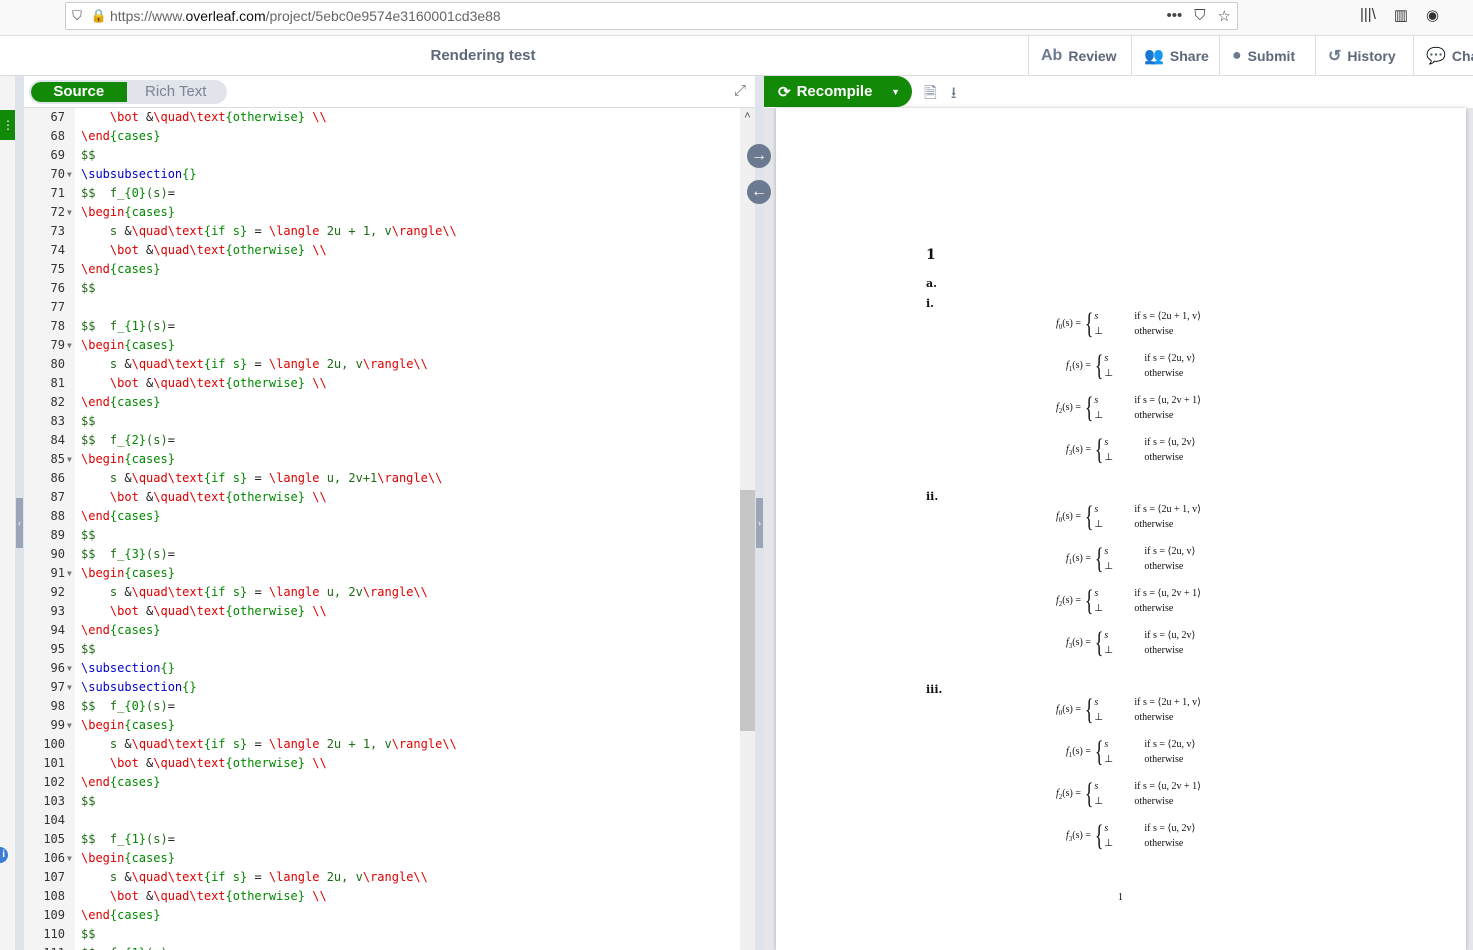 This screenshot has height=950, width=1473. I want to click on code-line: 87 \bot &\quad\text{otherwise} \\, so click(382, 497).